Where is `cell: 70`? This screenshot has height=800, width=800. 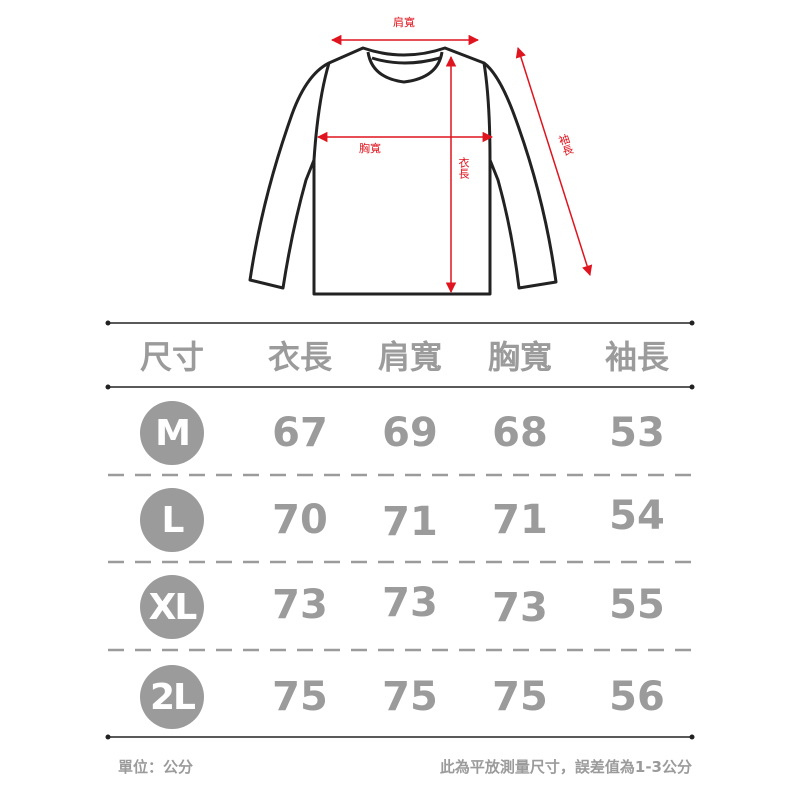
cell: 70 is located at coordinates (300, 520).